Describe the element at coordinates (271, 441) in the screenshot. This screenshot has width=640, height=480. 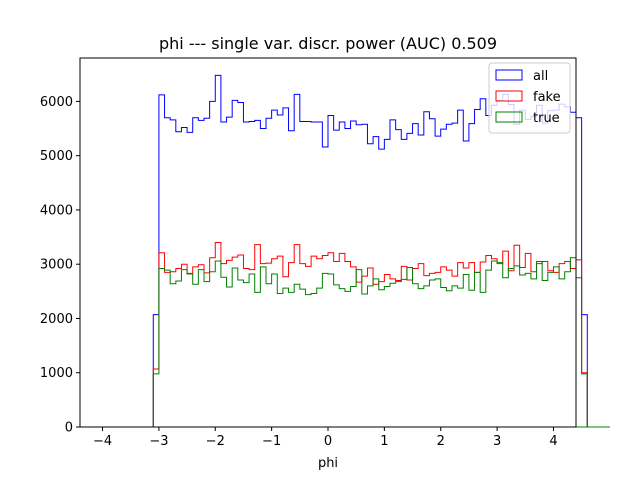
I see `x-tick-label: −1` at that location.